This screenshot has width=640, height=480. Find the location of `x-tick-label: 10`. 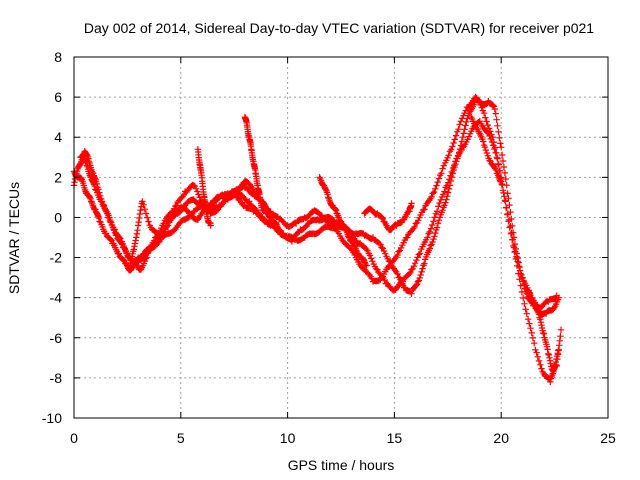

x-tick-label: 10 is located at coordinates (288, 438).